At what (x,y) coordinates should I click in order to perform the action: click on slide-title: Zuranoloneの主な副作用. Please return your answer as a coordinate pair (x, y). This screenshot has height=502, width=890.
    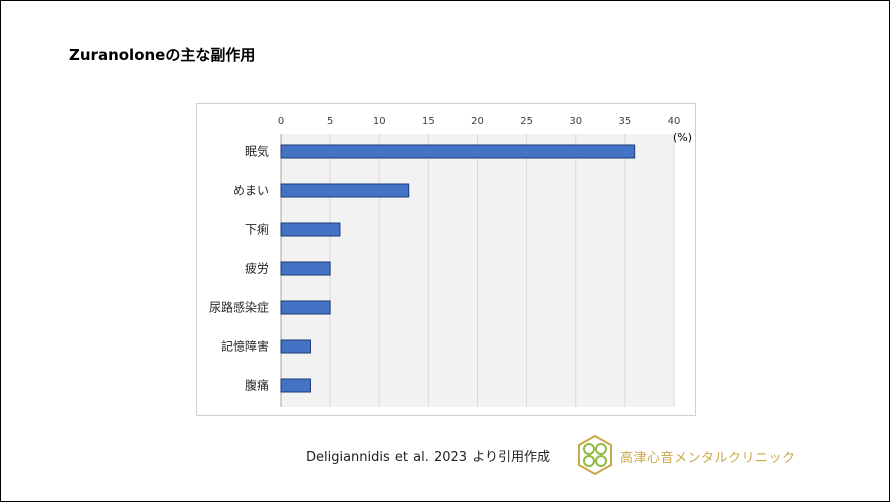
    Looking at the image, I should click on (162, 55).